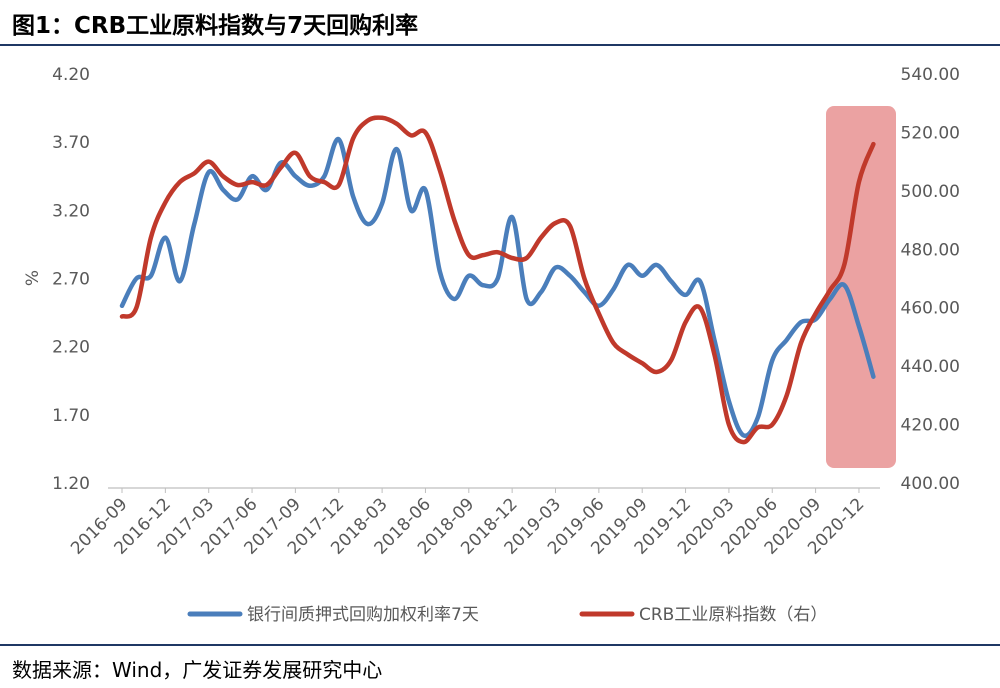 Image resolution: width=1000 pixels, height=688 pixels. What do you see at coordinates (507, 615) in the screenshot?
I see `legend: 银行间质押式回购加权利率7天 CRB工业原料指数（右）` at bounding box center [507, 615].